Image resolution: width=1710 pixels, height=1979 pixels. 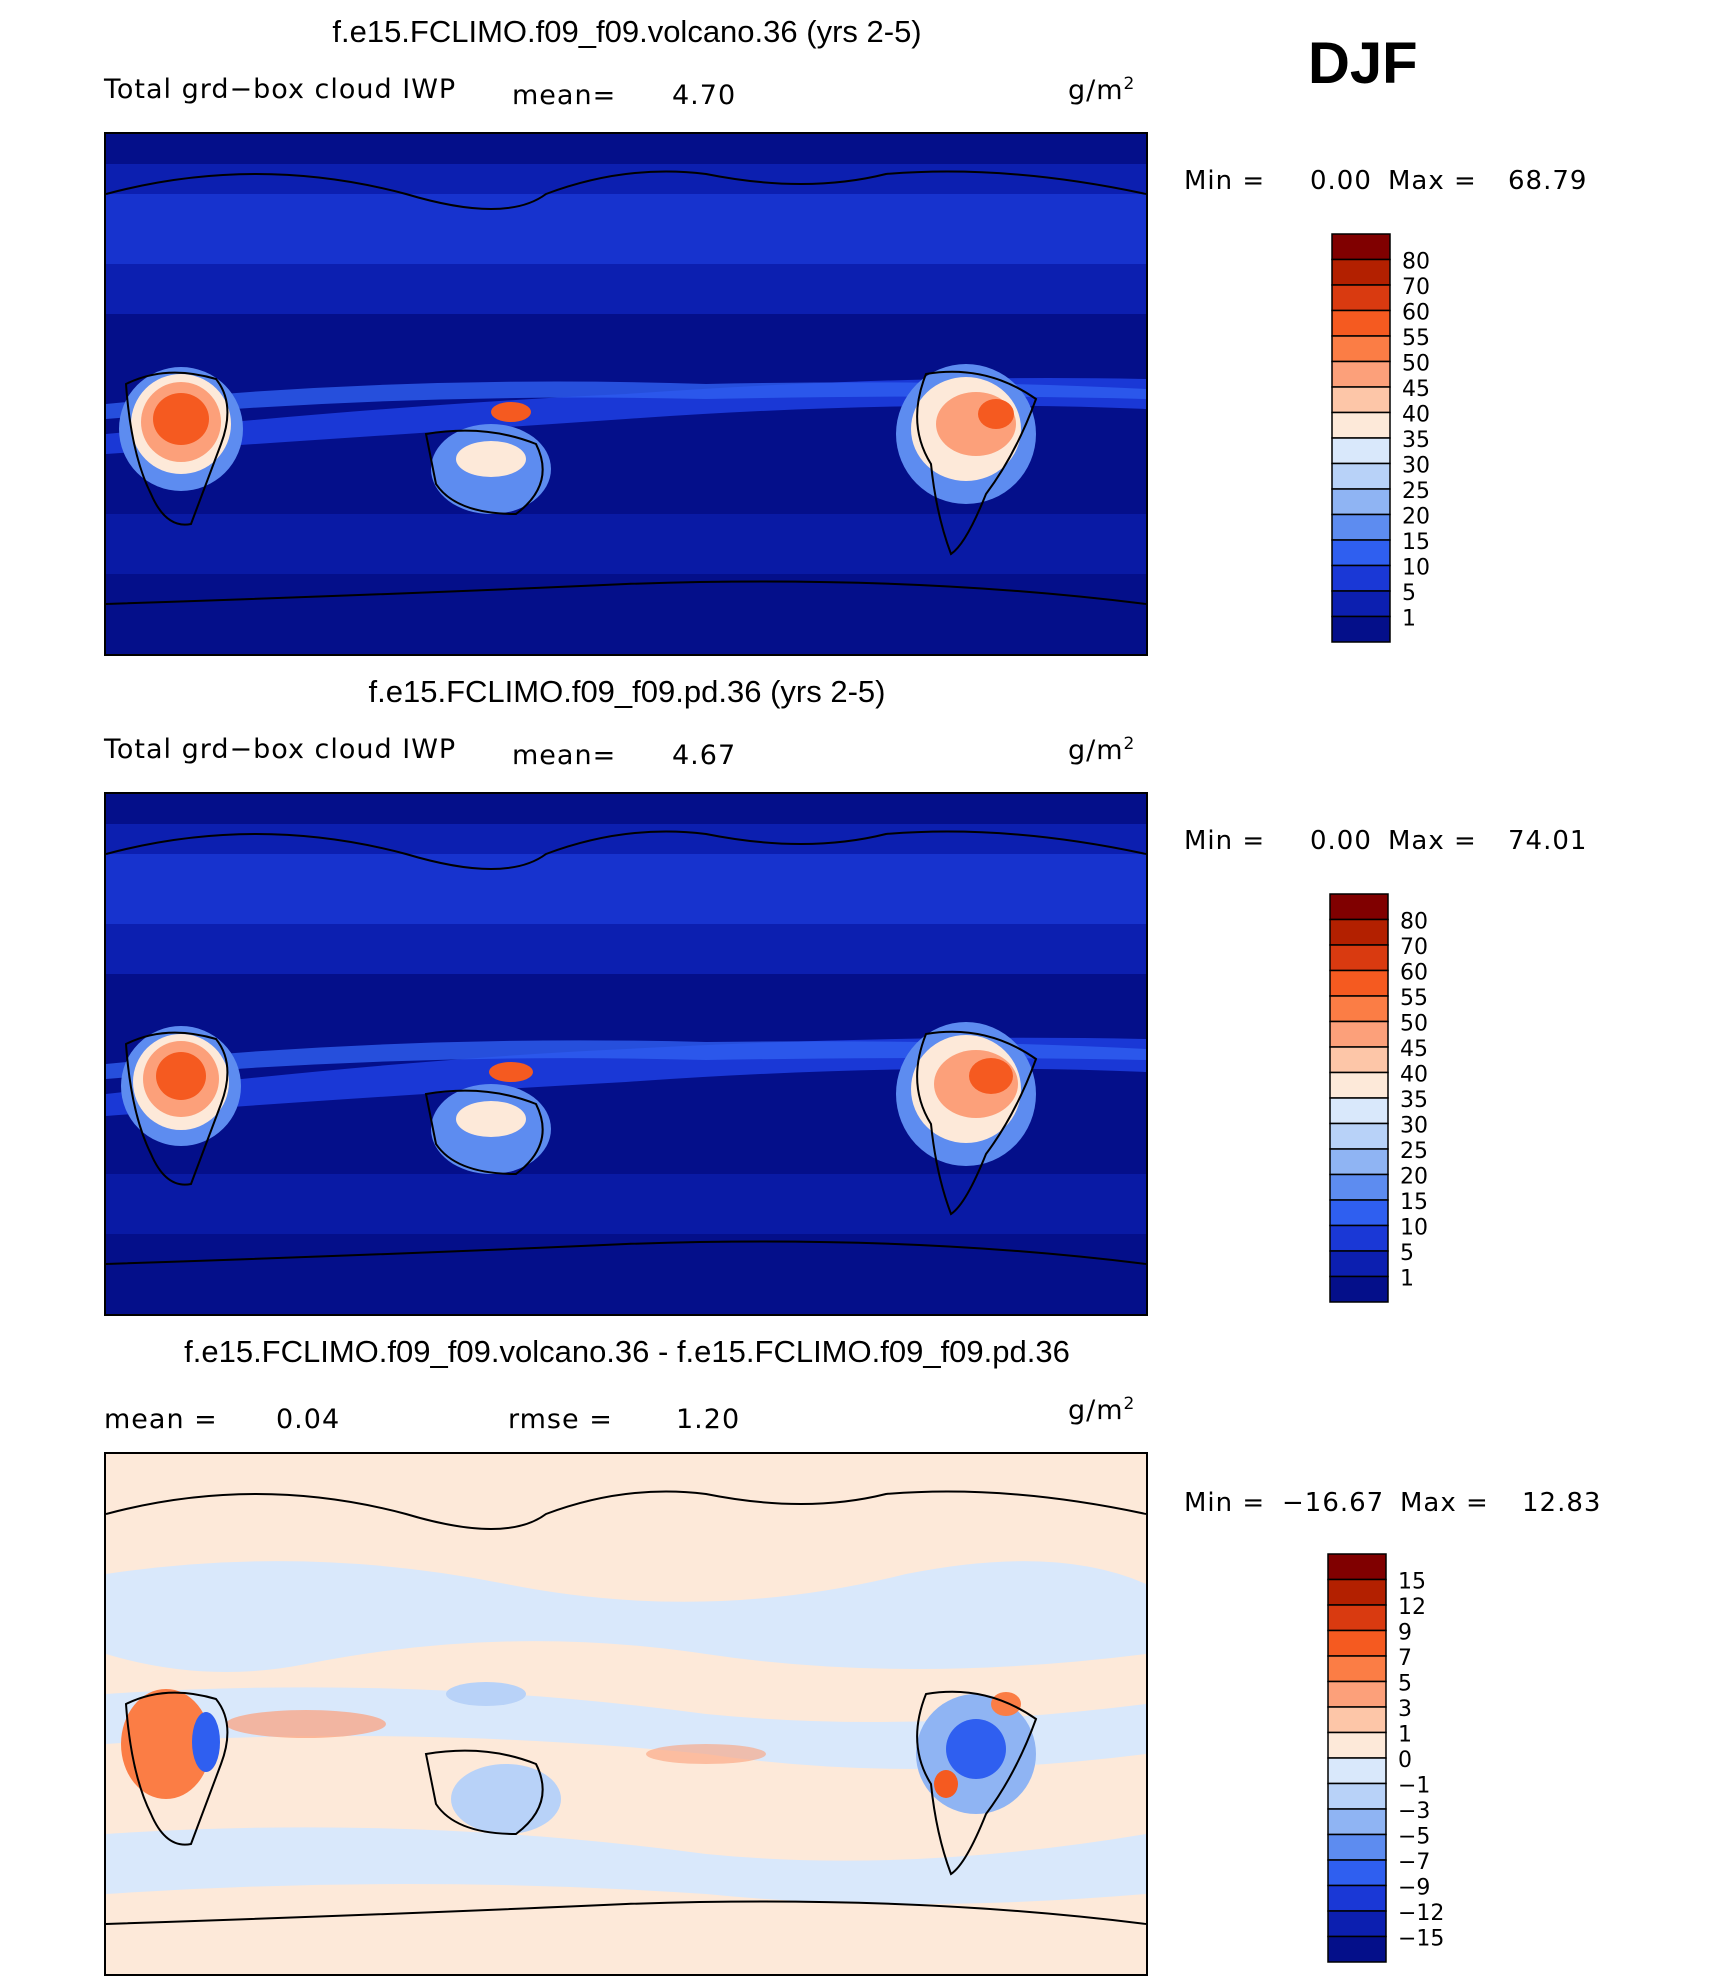 I want to click on panel1-max-value: 68.79, so click(x=1548, y=181).